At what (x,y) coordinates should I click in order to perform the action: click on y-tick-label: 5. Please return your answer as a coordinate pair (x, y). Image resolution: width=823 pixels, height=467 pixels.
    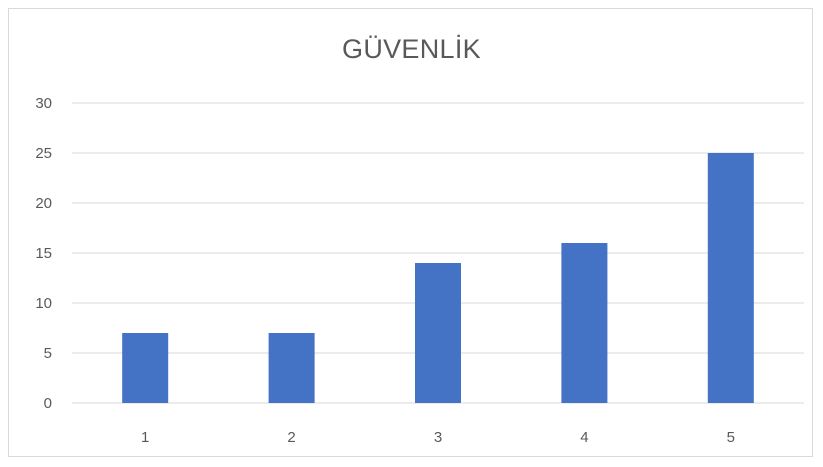
    Looking at the image, I should click on (48, 353).